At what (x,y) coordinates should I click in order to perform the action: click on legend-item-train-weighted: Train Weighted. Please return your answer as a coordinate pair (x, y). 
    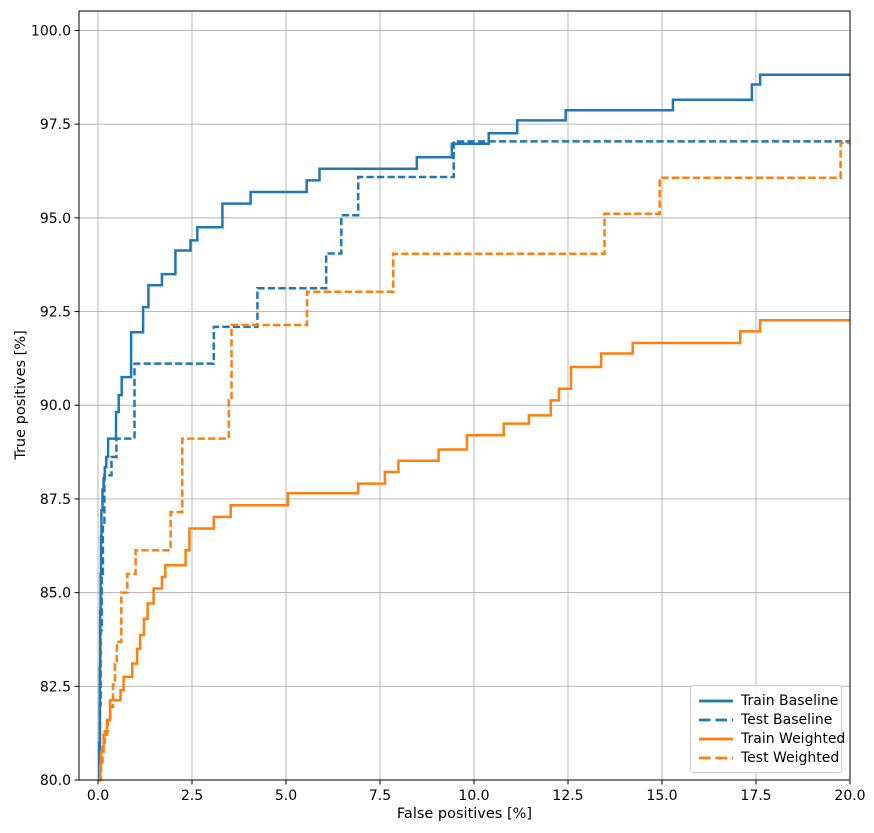
    Looking at the image, I should click on (772, 739).